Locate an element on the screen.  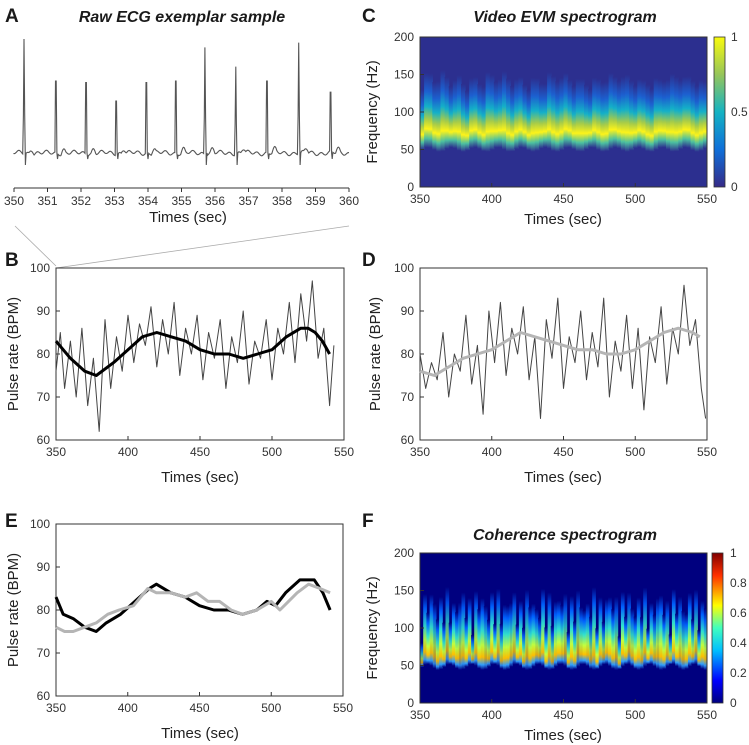
panel-e-xtick-label: 500 is located at coordinates (271, 708).